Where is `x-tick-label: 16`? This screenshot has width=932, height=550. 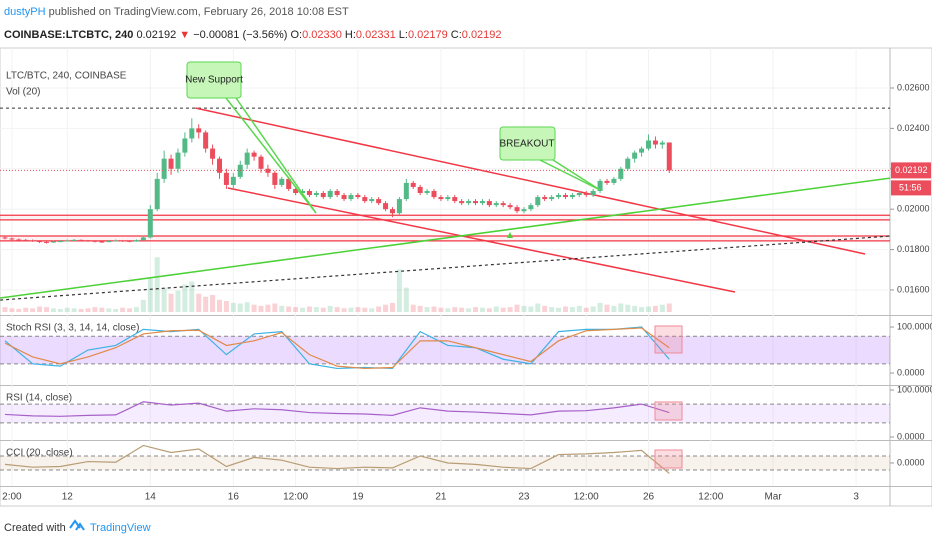 x-tick-label: 16 is located at coordinates (234, 497).